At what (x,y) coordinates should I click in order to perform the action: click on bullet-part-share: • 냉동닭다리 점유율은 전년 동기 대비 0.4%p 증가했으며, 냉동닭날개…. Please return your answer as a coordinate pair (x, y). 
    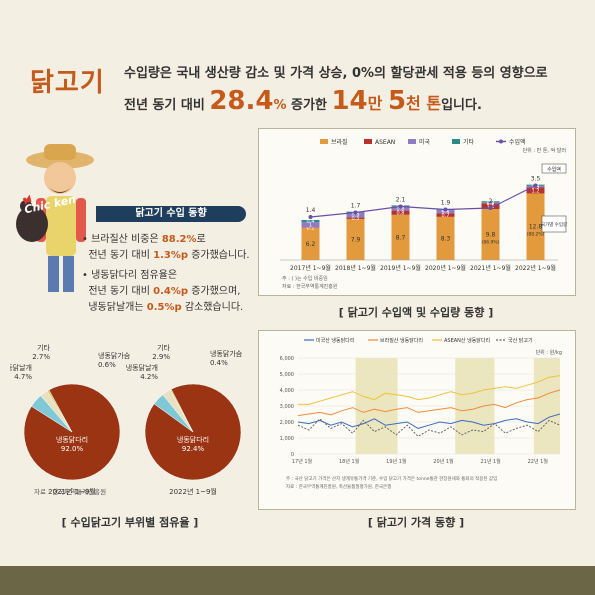
    Looking at the image, I should click on (167, 292).